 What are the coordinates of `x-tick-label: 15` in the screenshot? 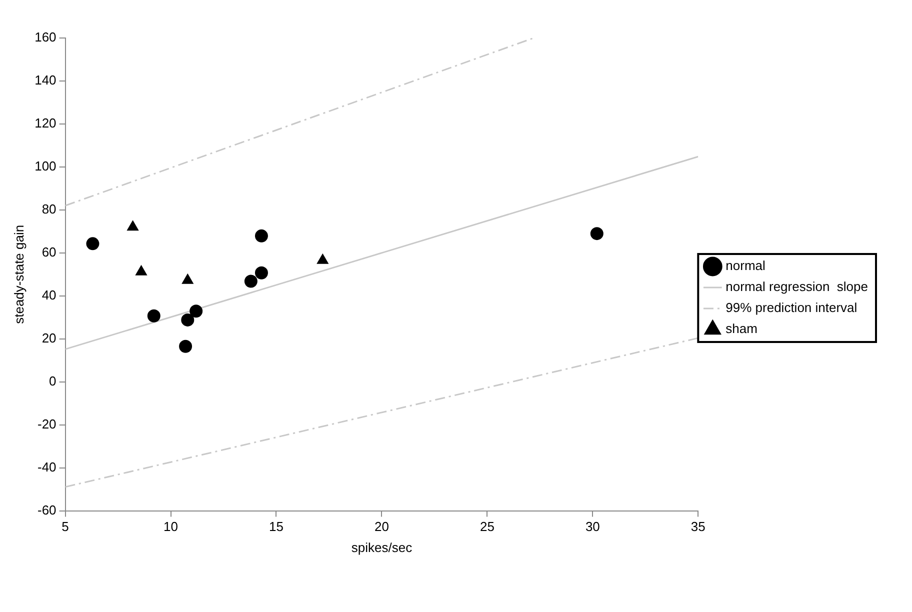 It's located at (276, 526).